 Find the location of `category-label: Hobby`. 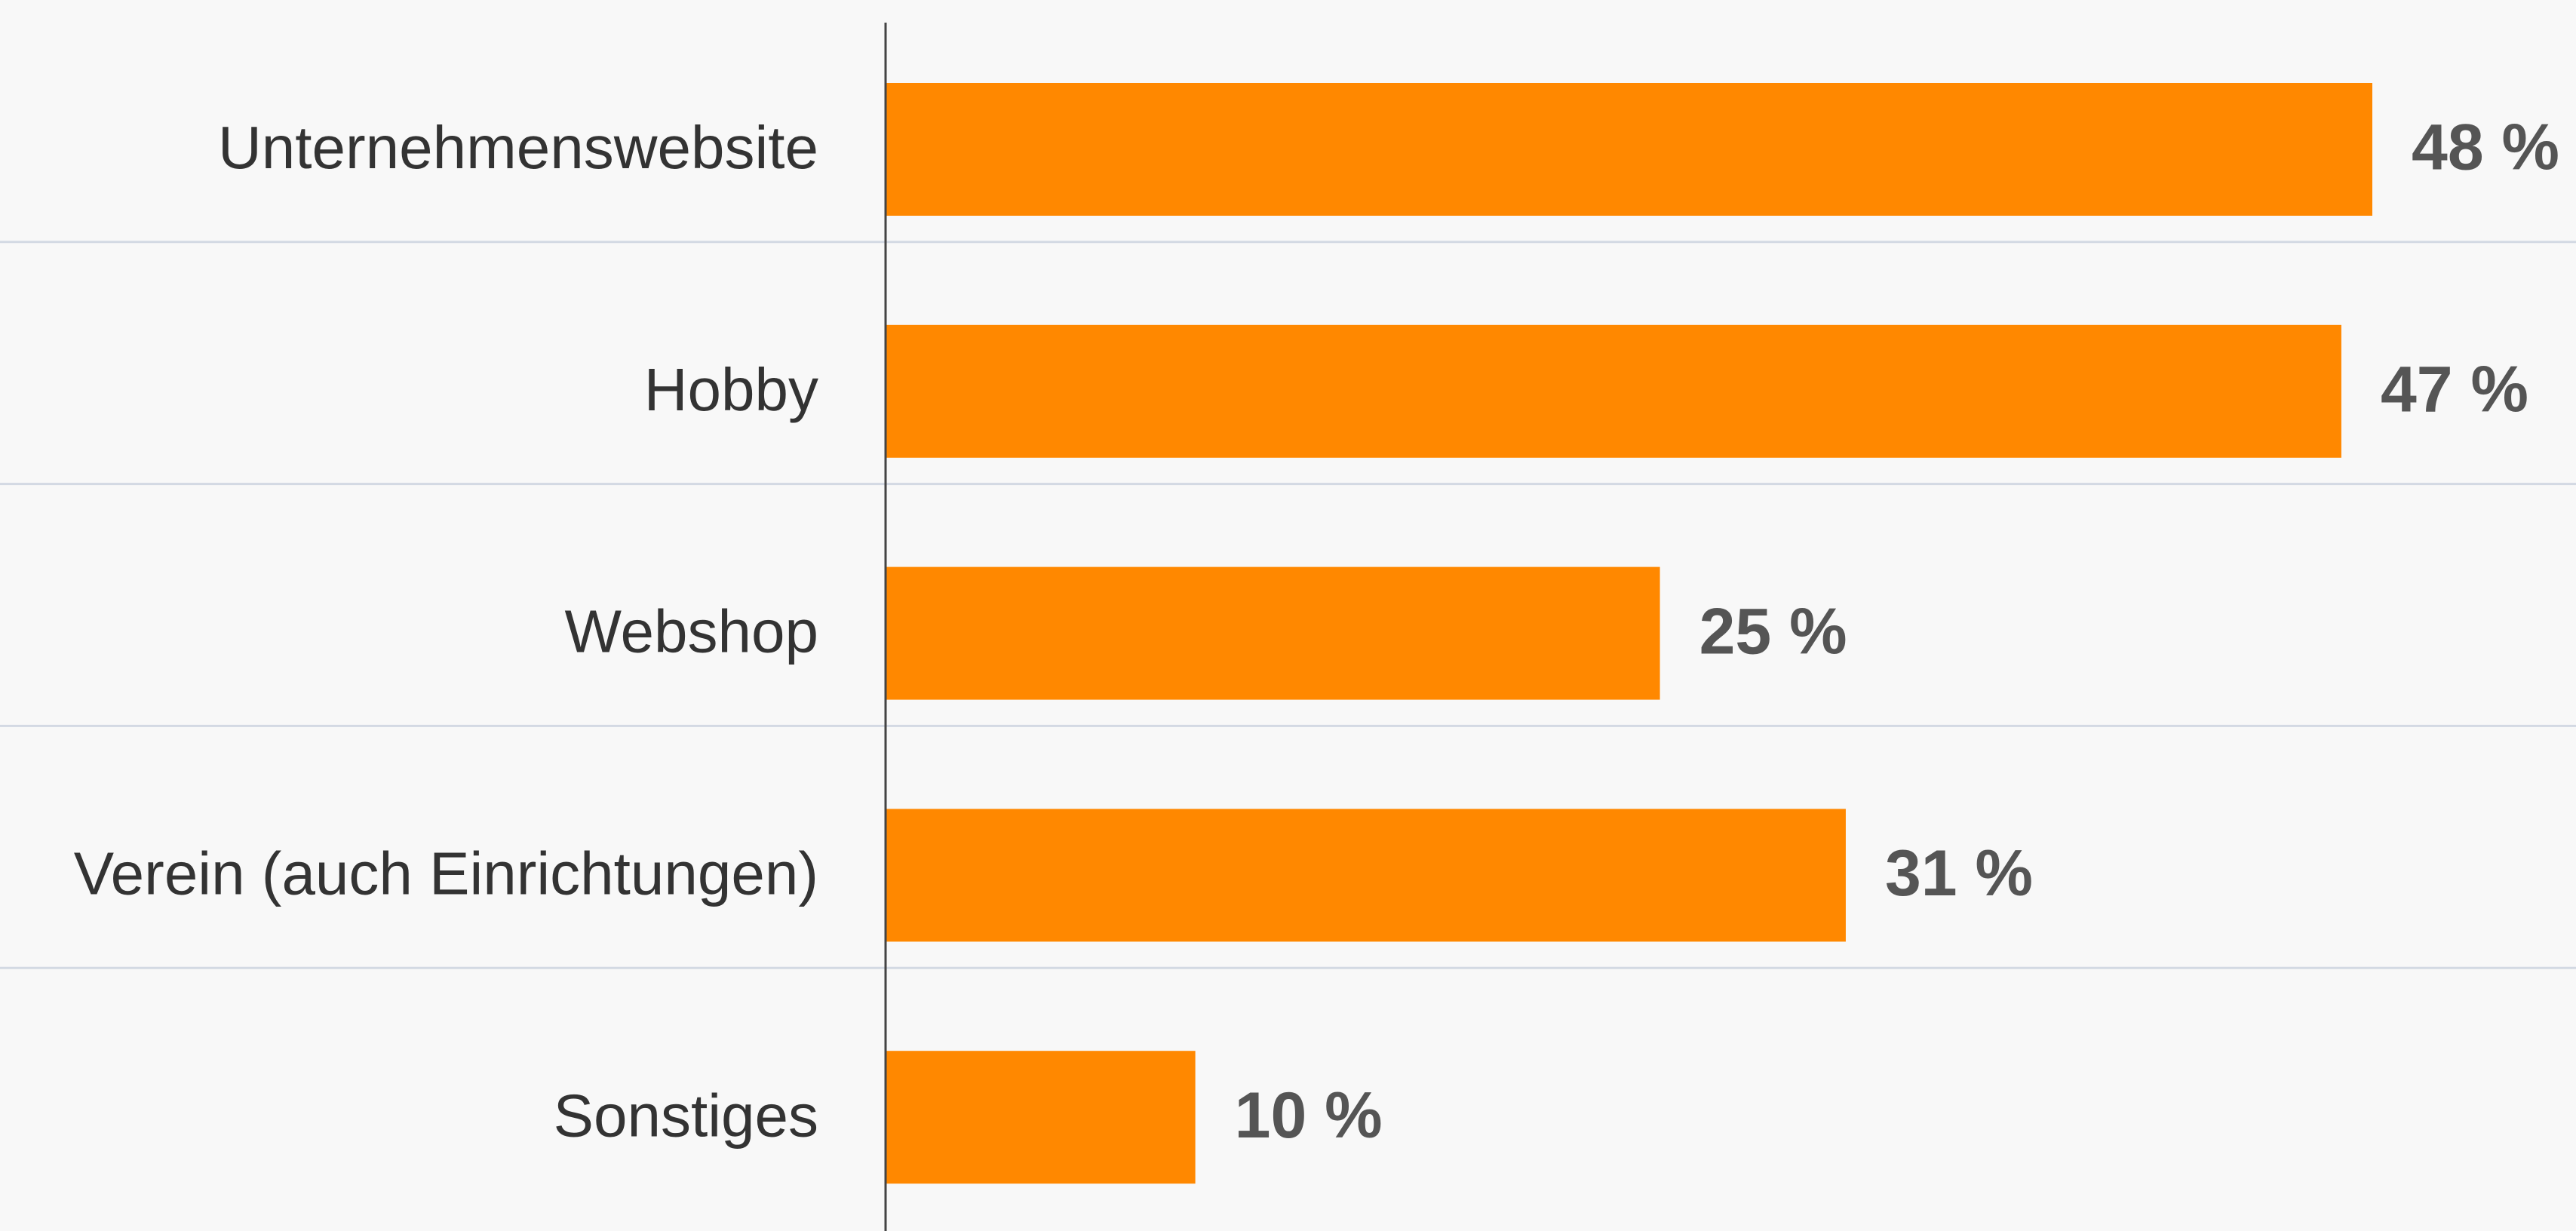

category-label: Hobby is located at coordinates (731, 390).